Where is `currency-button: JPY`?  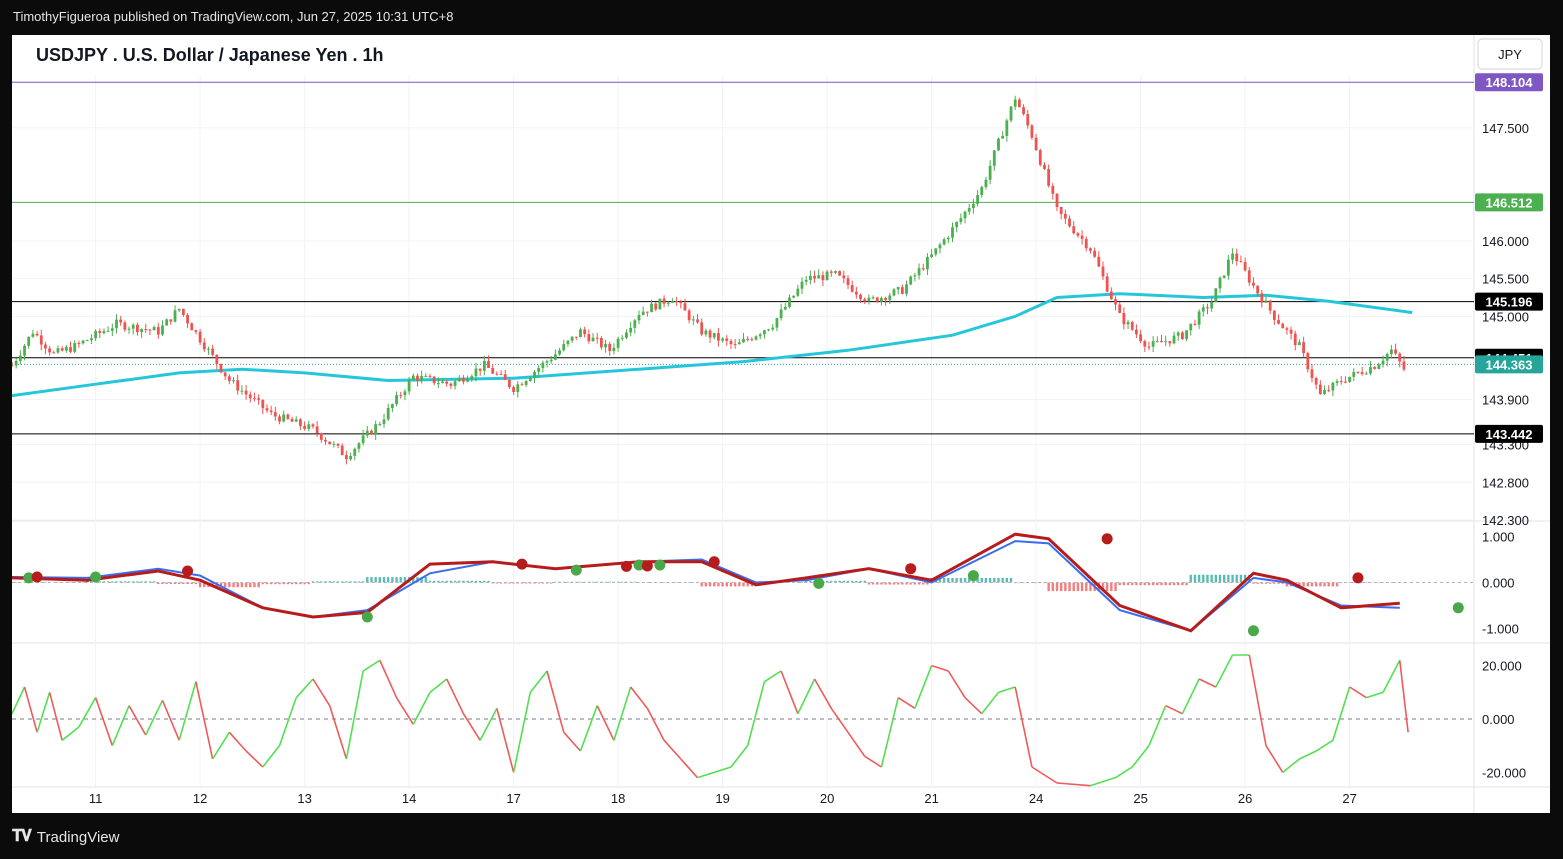 currency-button: JPY is located at coordinates (1510, 54).